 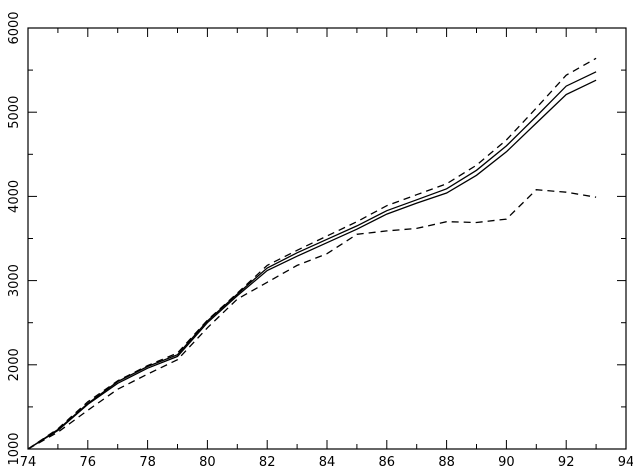 What do you see at coordinates (14, 364) in the screenshot?
I see `y-tick-label: 2000` at bounding box center [14, 364].